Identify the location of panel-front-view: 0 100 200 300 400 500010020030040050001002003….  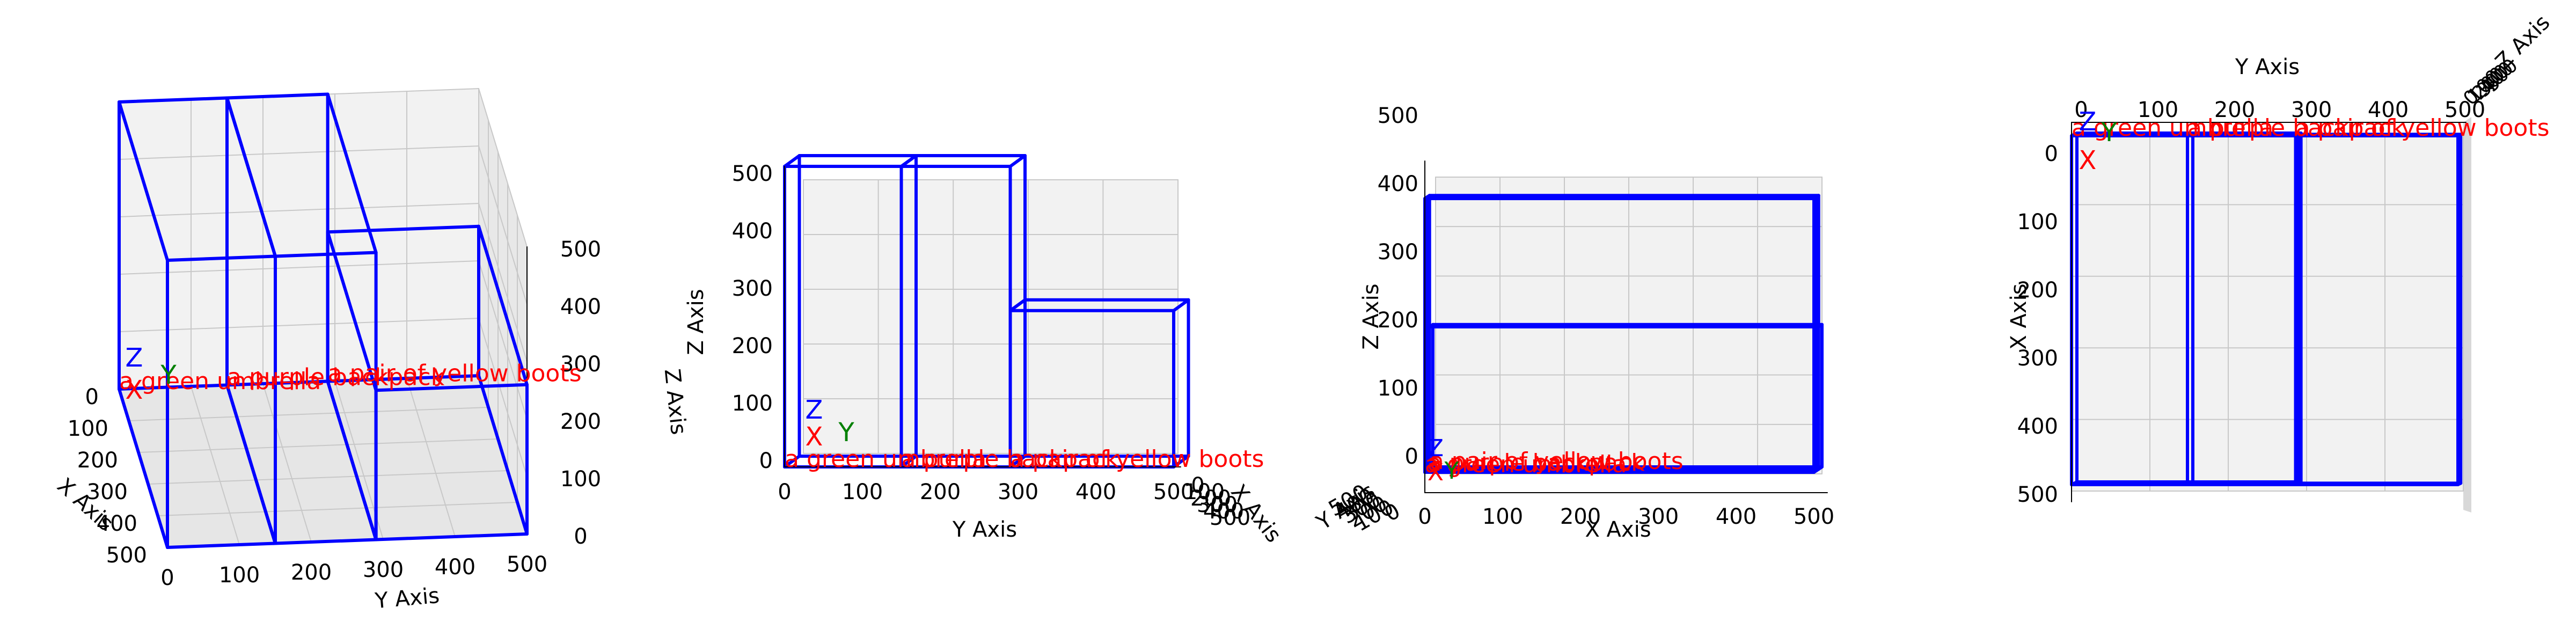
(985, 350).